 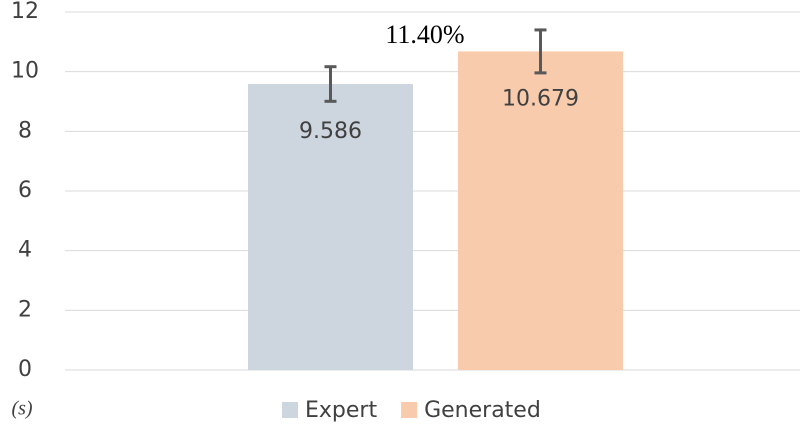 I want to click on legend-label: Generated, so click(x=482, y=410).